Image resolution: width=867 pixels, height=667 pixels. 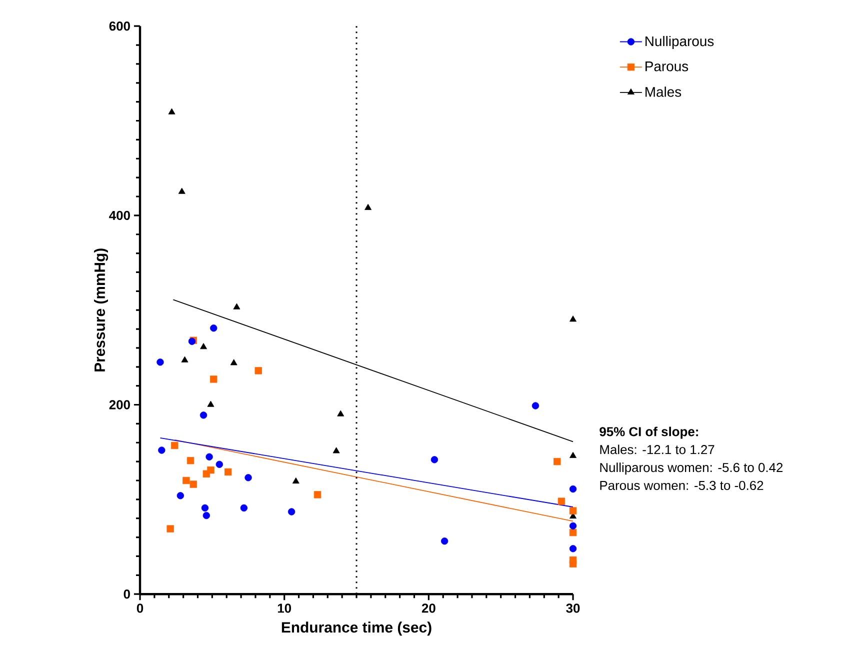 I want to click on x-tick-label: 0, so click(x=140, y=608).